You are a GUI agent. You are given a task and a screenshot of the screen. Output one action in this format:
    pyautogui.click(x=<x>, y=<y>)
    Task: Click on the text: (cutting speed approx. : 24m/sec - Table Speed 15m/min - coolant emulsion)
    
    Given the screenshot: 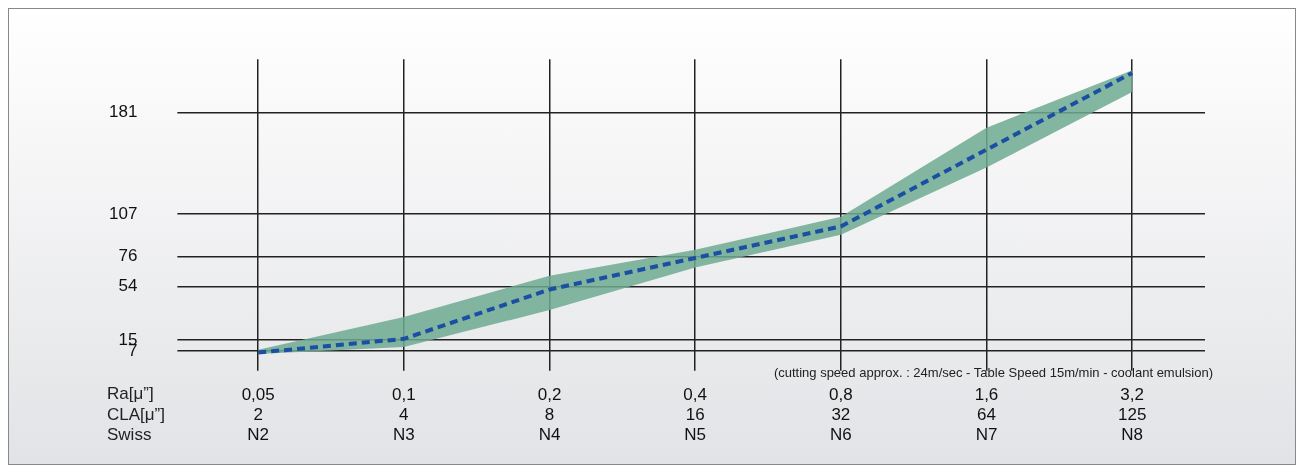 What is the action you would take?
    pyautogui.click(x=993, y=372)
    